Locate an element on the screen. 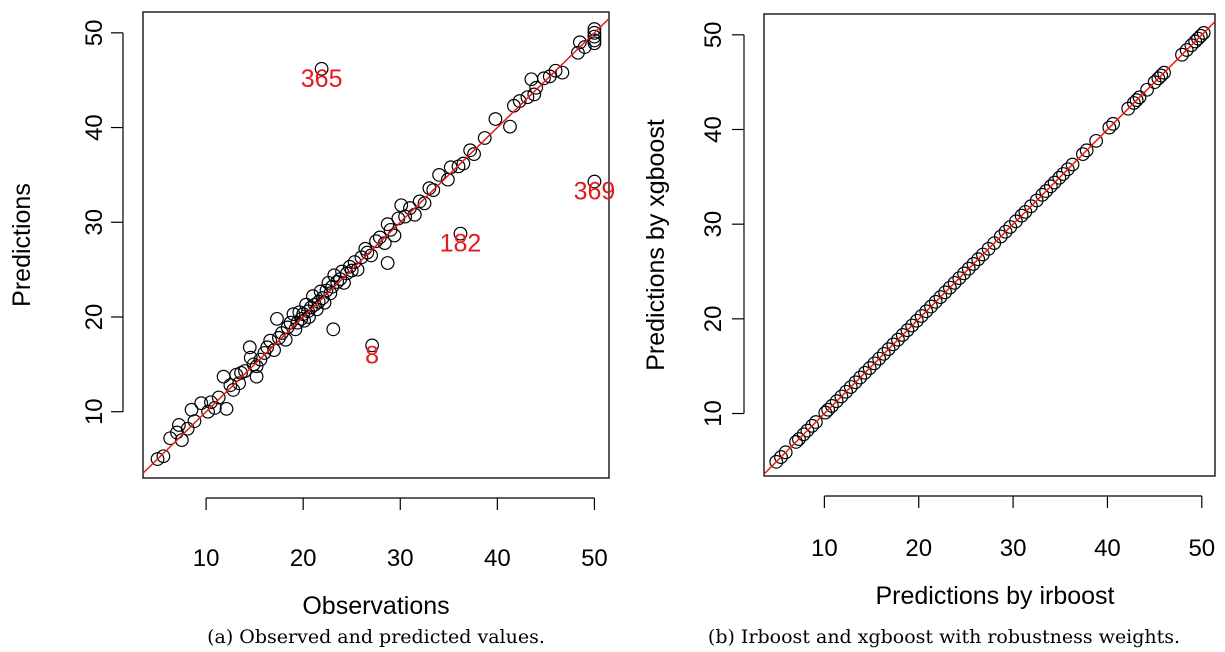  point-label-8: 8 is located at coordinates (372, 355).